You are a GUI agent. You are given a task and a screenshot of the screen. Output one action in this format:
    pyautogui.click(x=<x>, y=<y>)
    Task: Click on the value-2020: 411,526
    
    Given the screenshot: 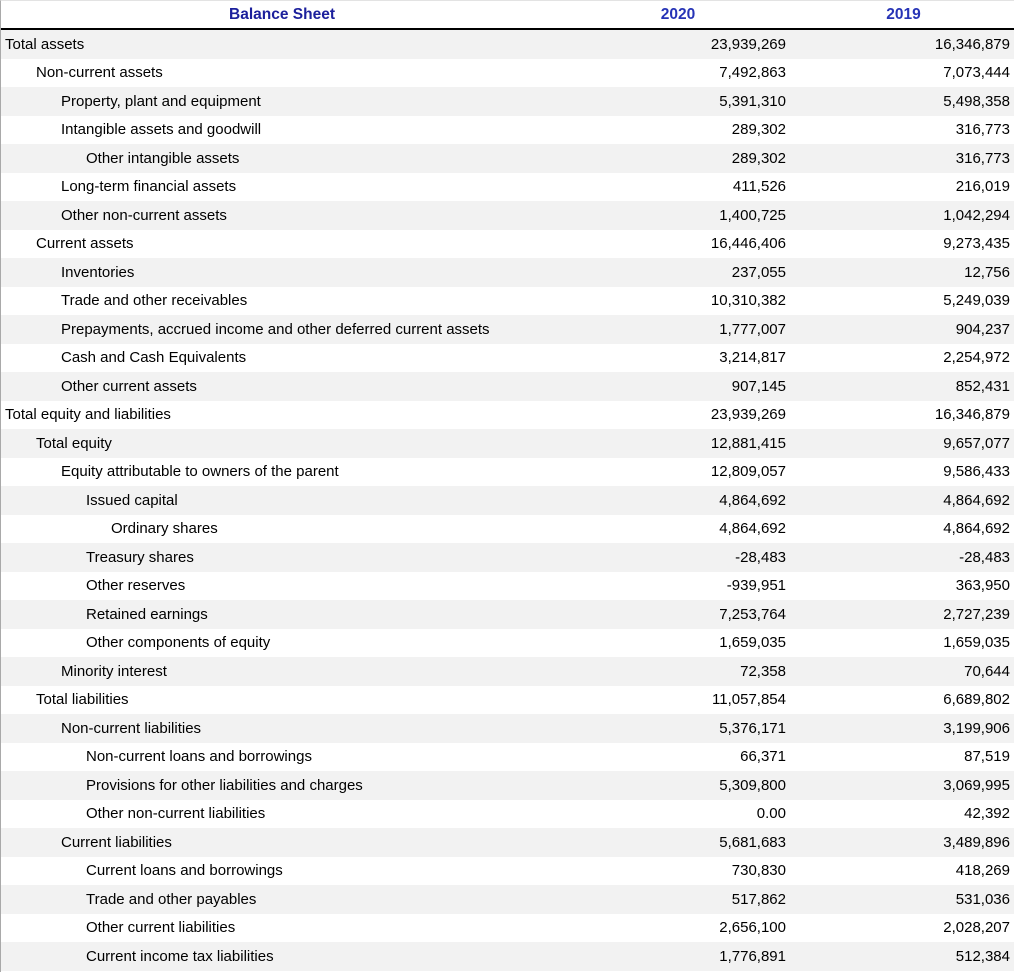 What is the action you would take?
    pyautogui.click(x=759, y=187)
    